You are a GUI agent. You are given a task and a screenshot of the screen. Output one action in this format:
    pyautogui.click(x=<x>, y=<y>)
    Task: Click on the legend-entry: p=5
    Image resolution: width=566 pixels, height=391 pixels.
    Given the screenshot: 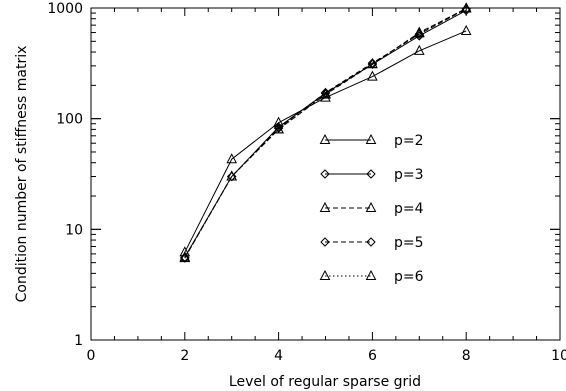 What is the action you would take?
    pyautogui.click(x=372, y=243)
    